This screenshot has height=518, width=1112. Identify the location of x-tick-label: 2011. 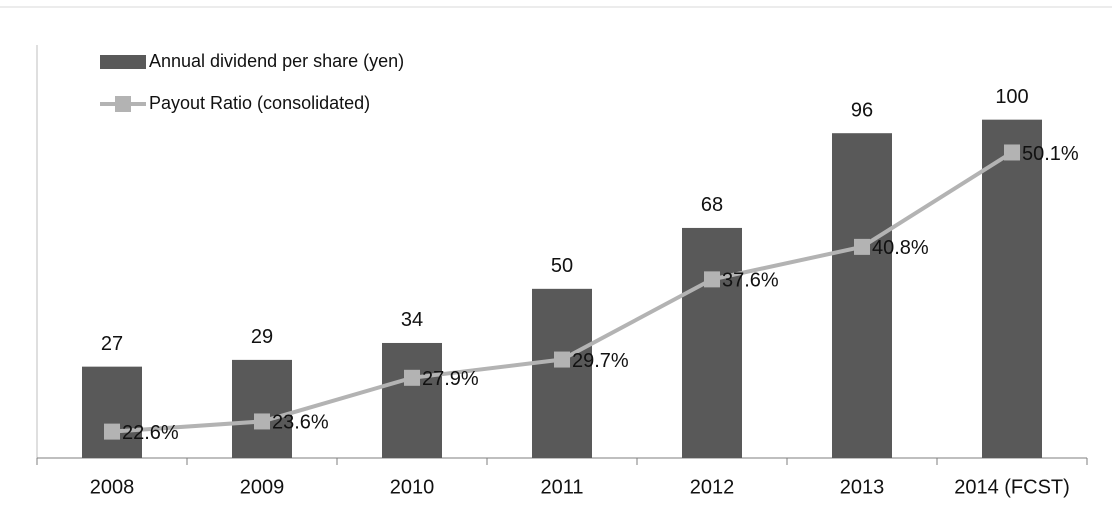
(561, 487).